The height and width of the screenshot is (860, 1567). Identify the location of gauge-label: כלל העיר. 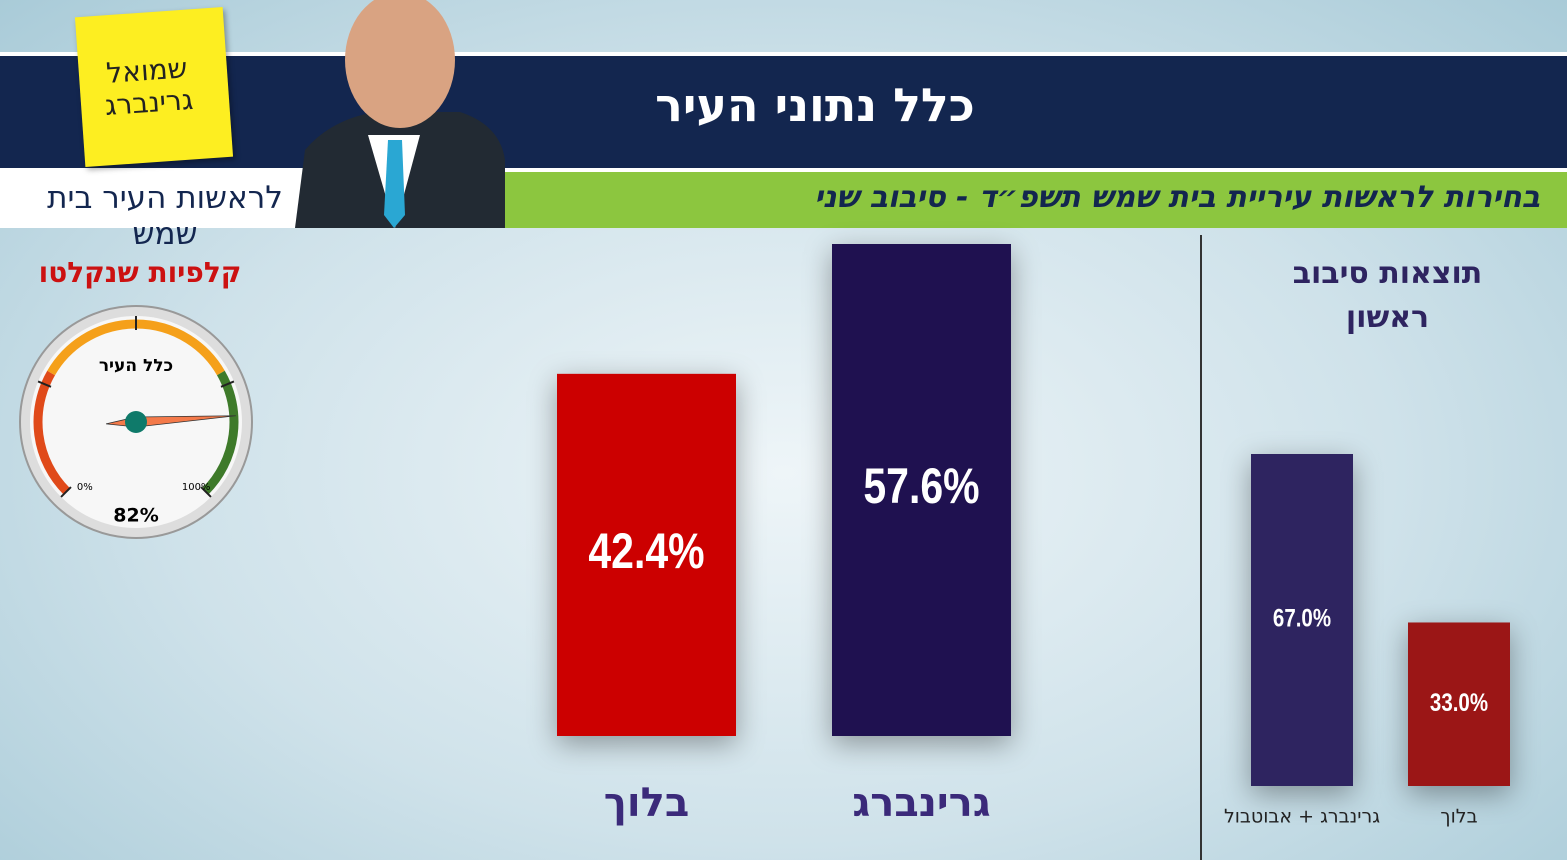
(136, 366).